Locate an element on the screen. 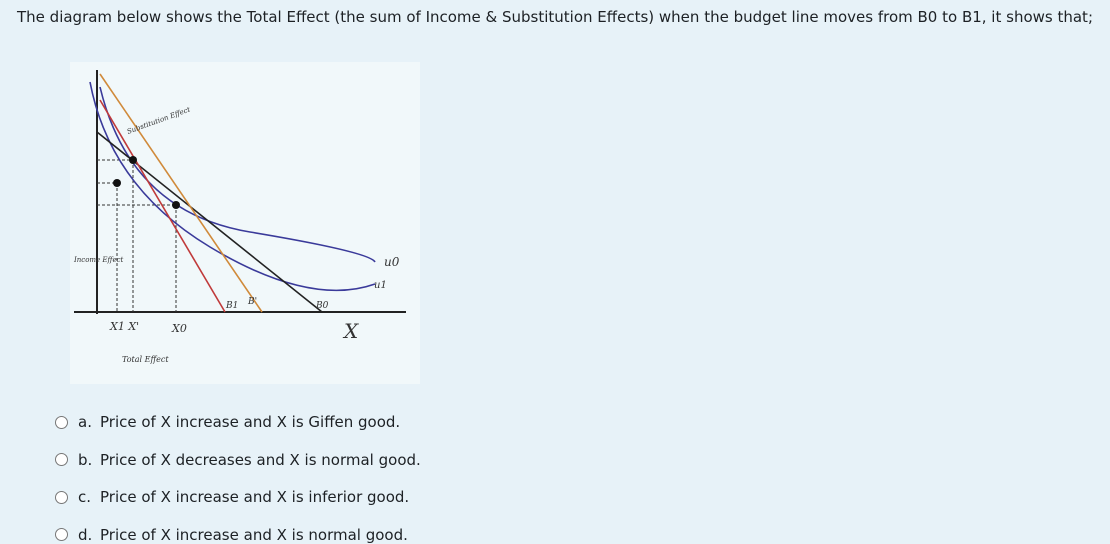 The height and width of the screenshot is (544, 1110). budget-bprime is located at coordinates (181, 193).